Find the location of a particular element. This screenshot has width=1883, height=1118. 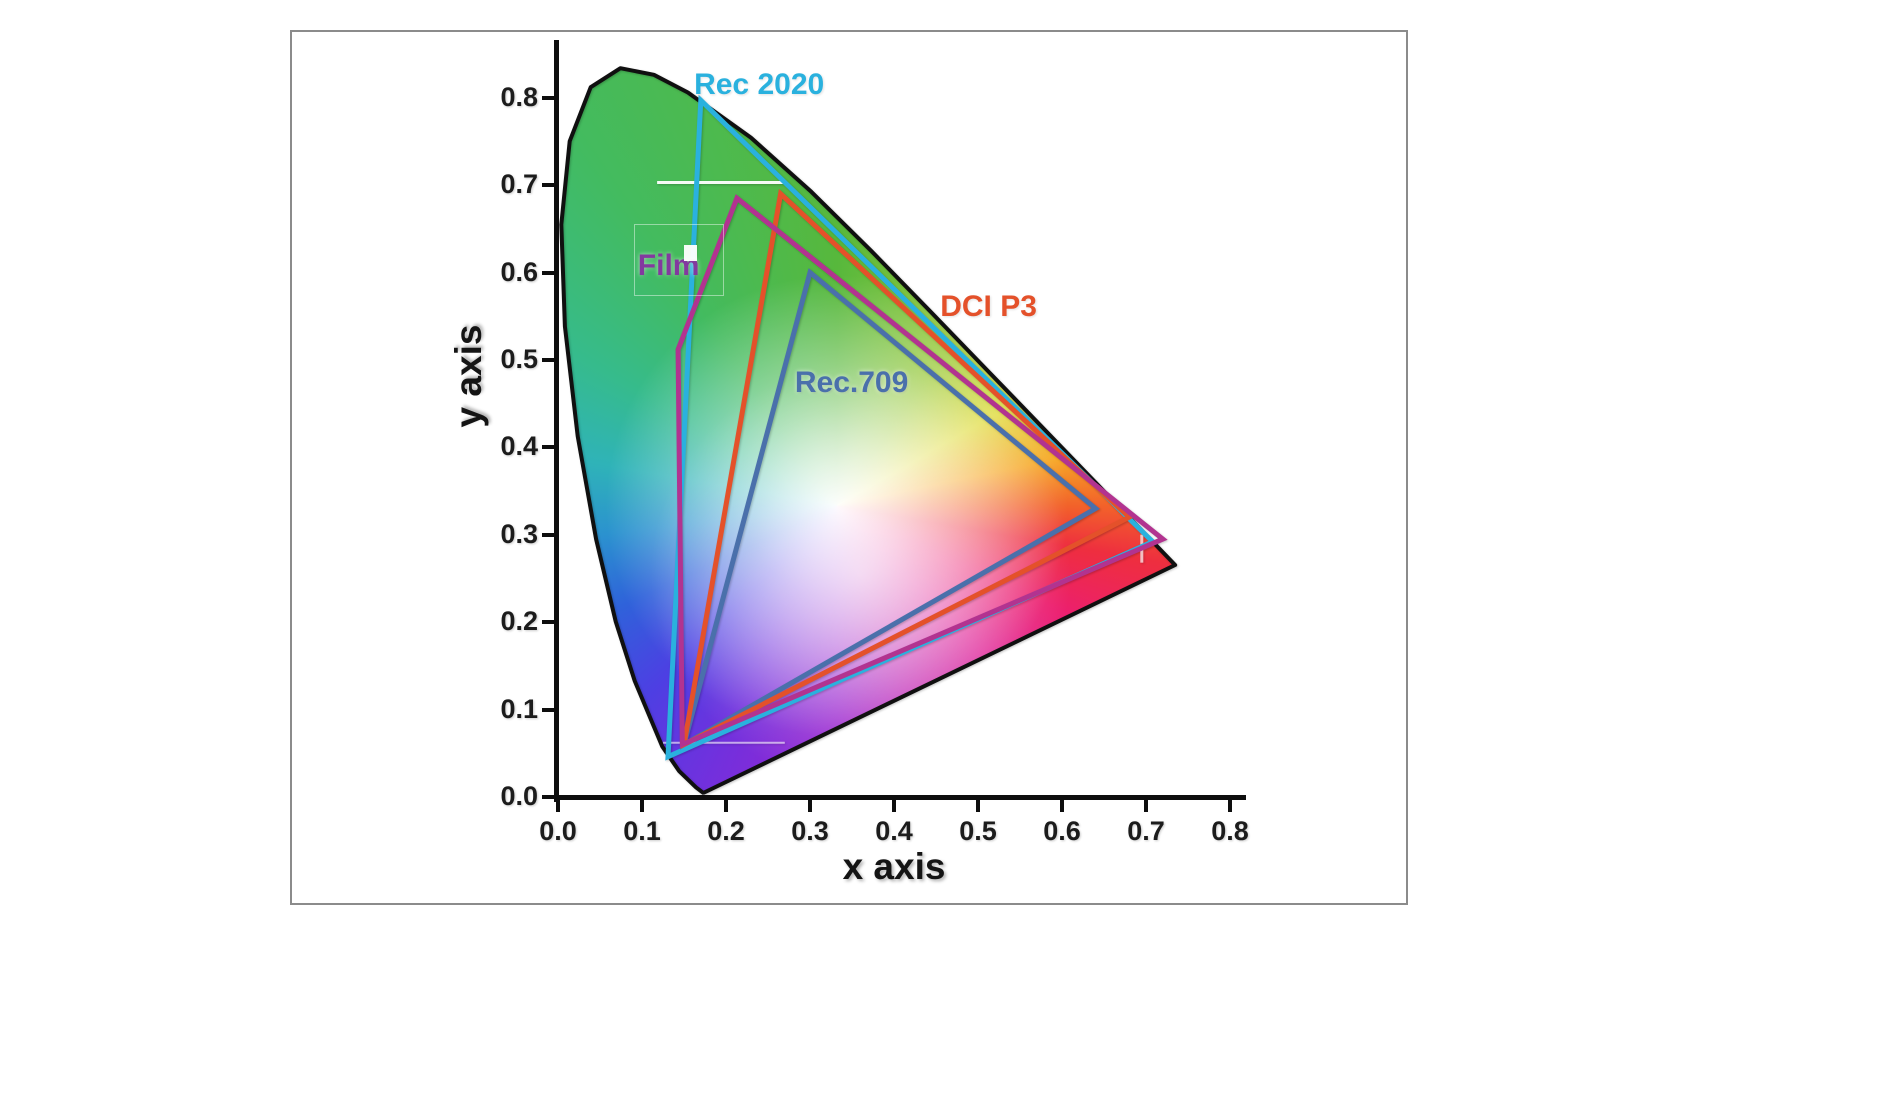

x-tick-label: 0.7 is located at coordinates (1146, 831).